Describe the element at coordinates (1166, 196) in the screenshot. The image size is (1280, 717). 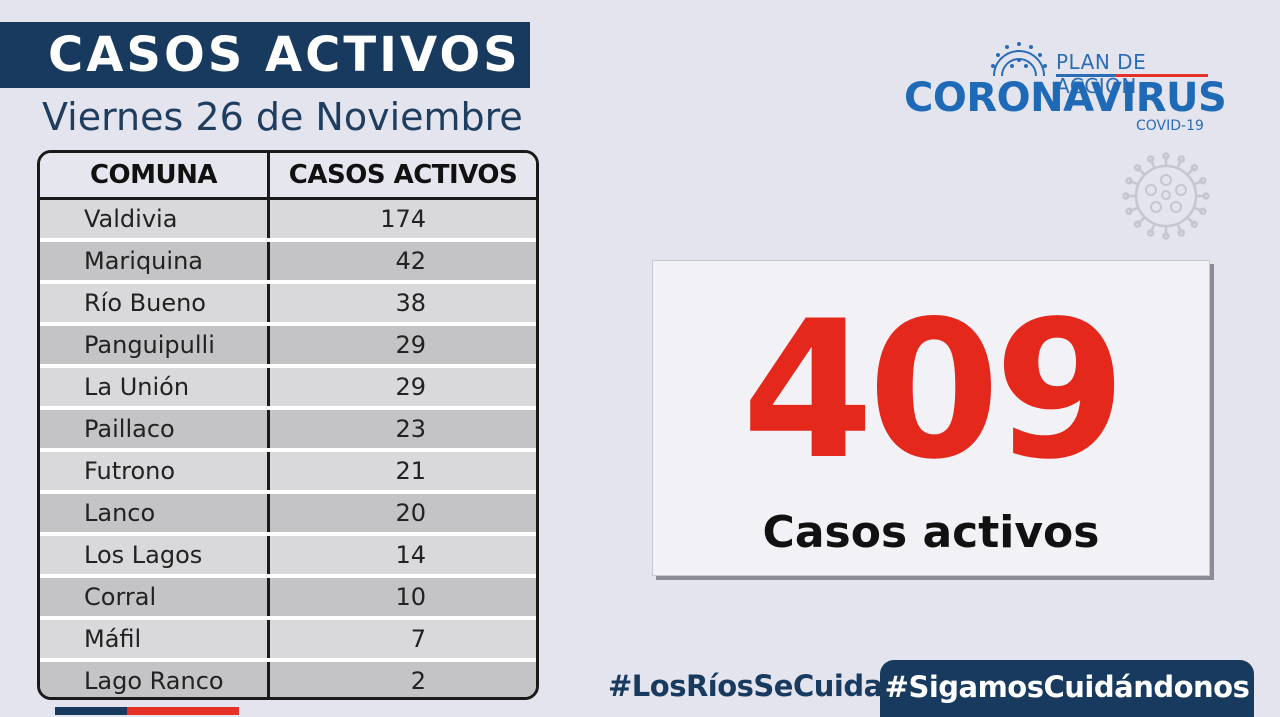
I see `virus-decoration-icon` at that location.